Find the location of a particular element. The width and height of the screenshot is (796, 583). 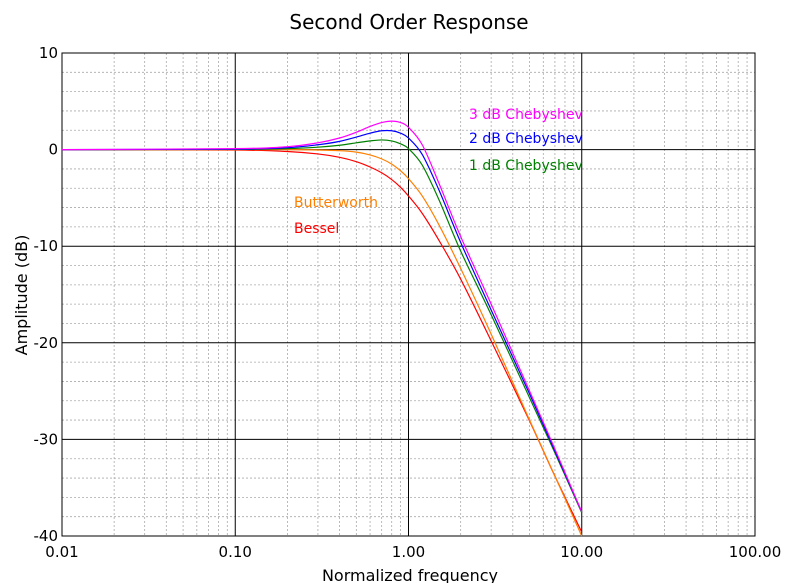

series-label: 3 dB Chebyshev is located at coordinates (526, 115).